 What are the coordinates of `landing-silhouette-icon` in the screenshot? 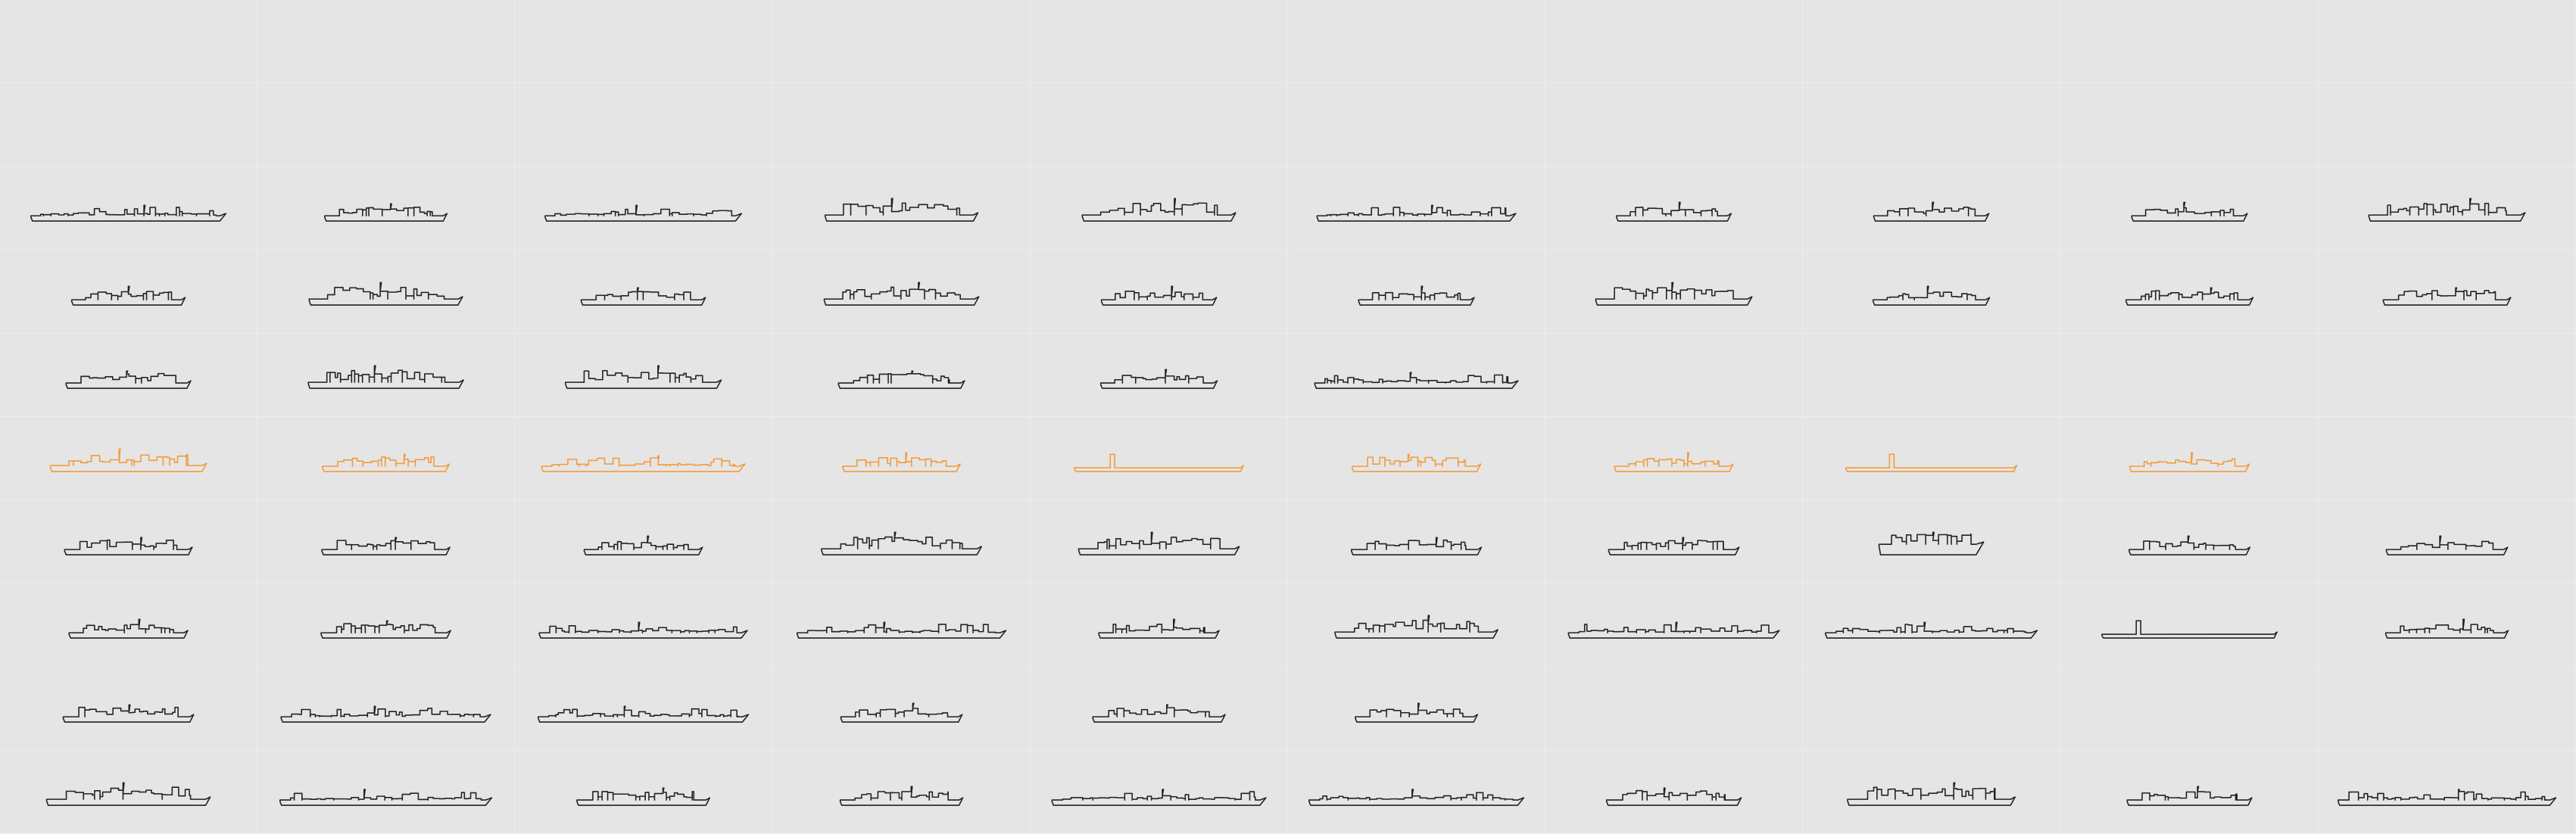 It's located at (1932, 543).